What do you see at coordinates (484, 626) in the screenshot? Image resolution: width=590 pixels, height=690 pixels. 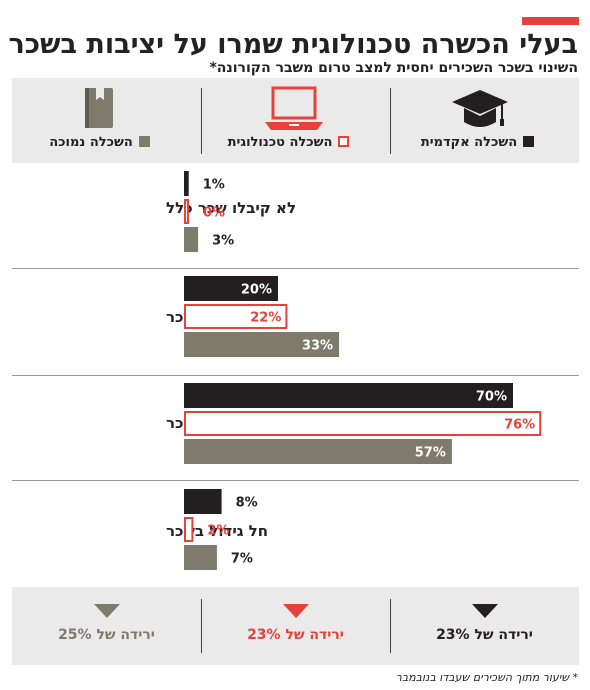 I see `summary-academic: ירידה של 23%` at bounding box center [484, 626].